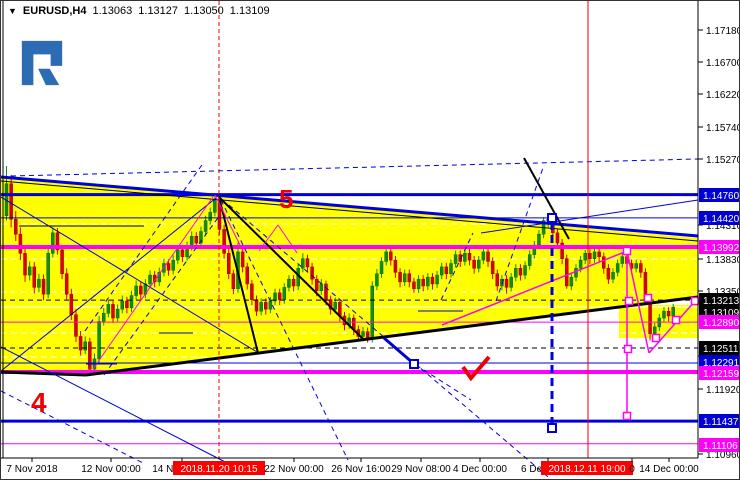 The height and width of the screenshot is (480, 740). I want to click on wave-5-label: 5, so click(286, 199).